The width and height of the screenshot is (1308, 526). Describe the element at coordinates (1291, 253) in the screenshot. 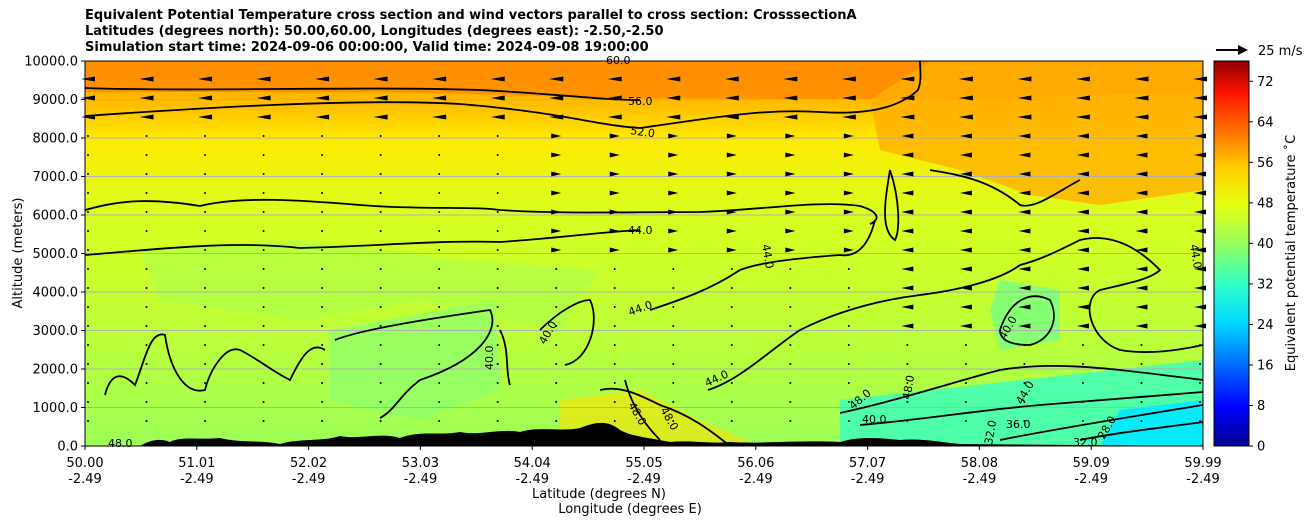

I see `colorbar-label: Equivalent potential temperature ˚C` at that location.